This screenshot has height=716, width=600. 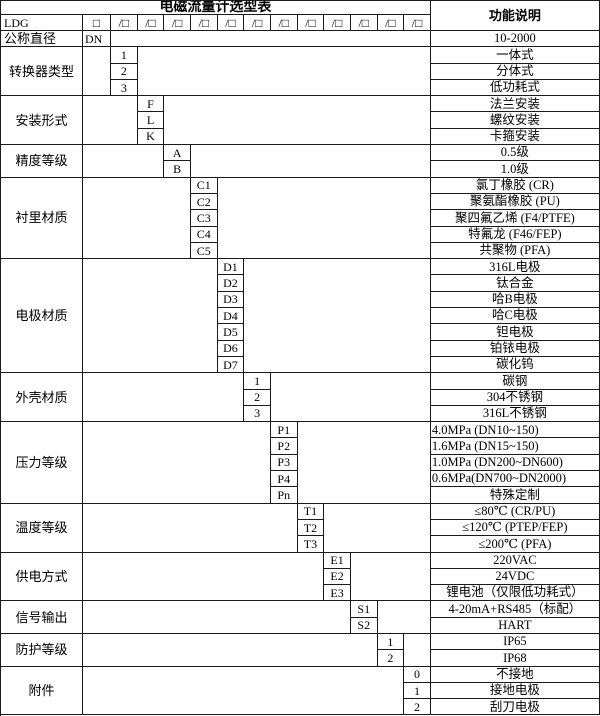 I want to click on desc-cell: 铂铱电极, so click(x=515, y=348).